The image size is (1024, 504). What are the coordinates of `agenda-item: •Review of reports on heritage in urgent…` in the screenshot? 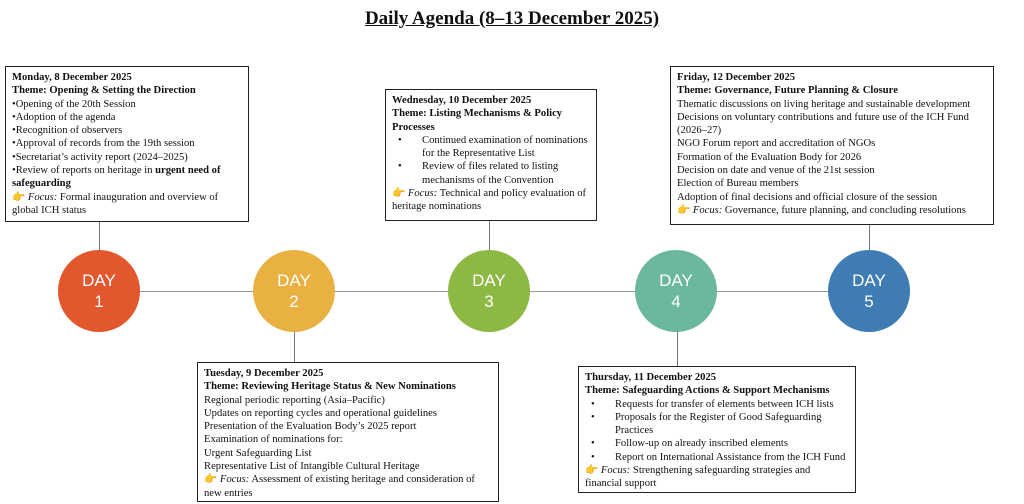 It's located at (127, 177).